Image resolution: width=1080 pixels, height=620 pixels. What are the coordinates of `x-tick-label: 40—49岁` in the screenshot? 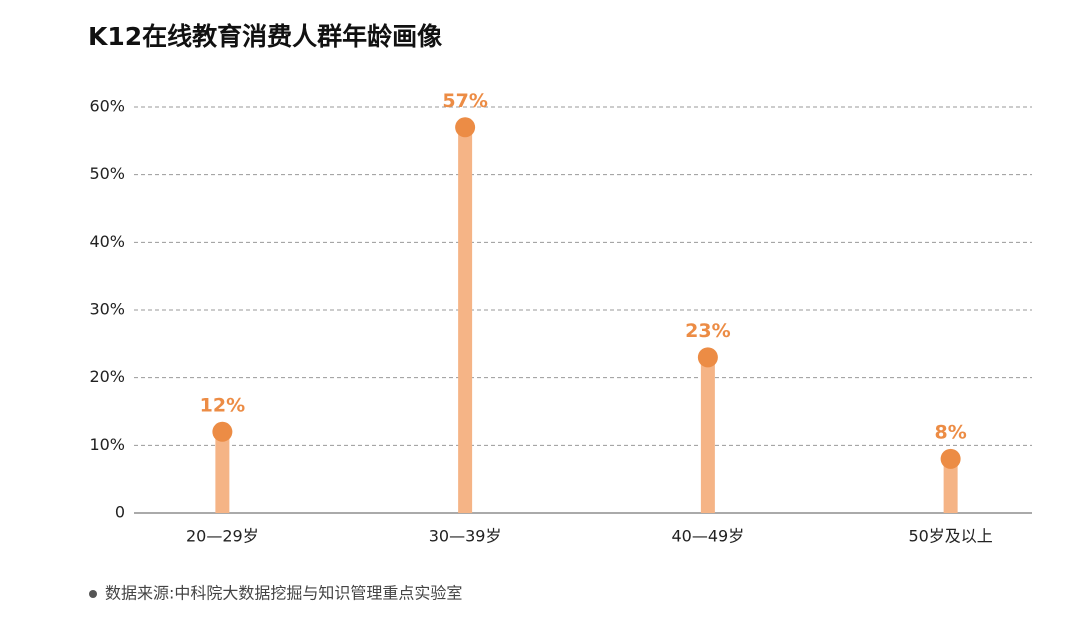 It's located at (708, 536).